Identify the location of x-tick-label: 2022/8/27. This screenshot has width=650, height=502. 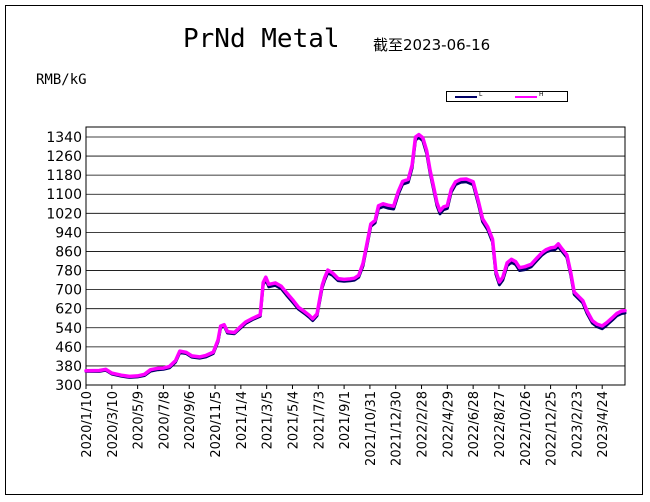
(500, 424).